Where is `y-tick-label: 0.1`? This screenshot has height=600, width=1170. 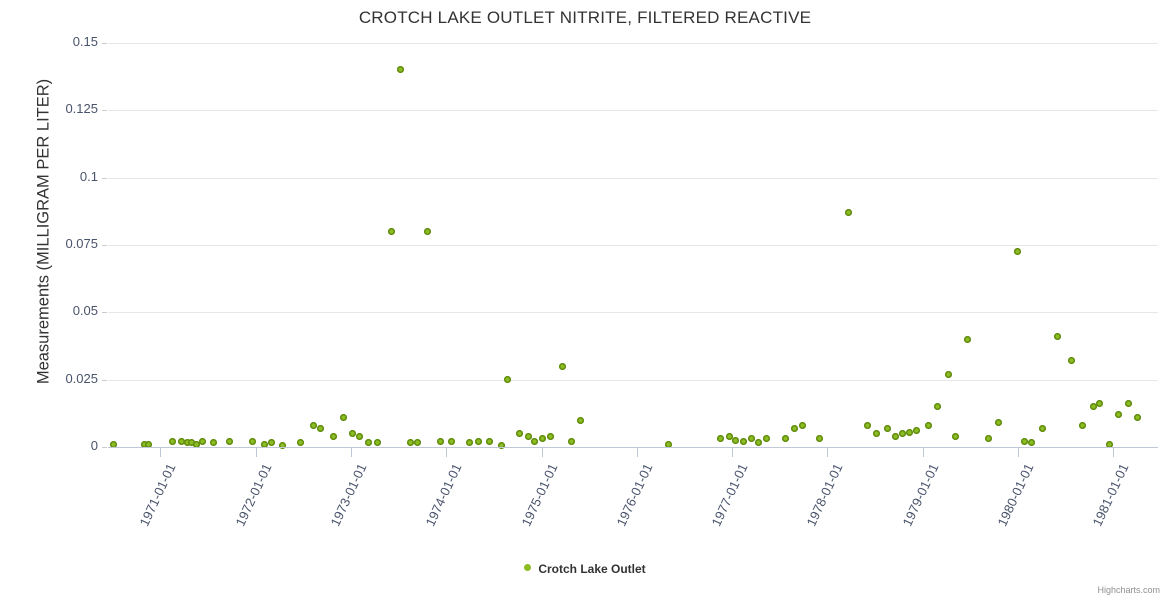
y-tick-label: 0.1 is located at coordinates (88, 176).